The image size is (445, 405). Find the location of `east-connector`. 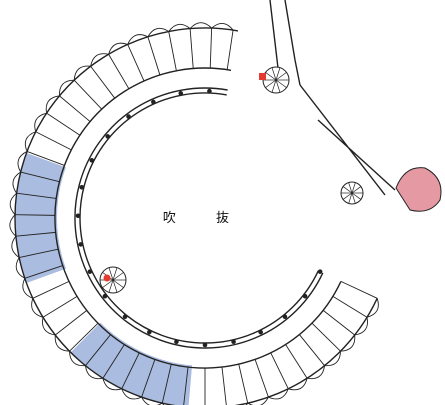

east-connector is located at coordinates (347, 140).